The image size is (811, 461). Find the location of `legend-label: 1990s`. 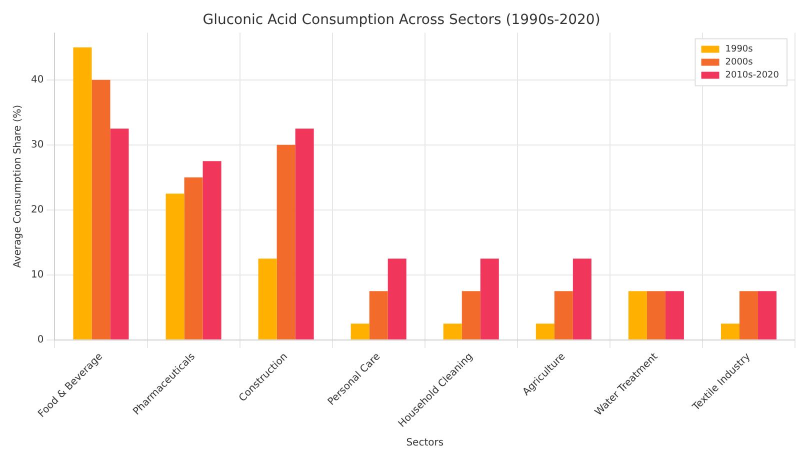

legend-label: 1990s is located at coordinates (739, 49).